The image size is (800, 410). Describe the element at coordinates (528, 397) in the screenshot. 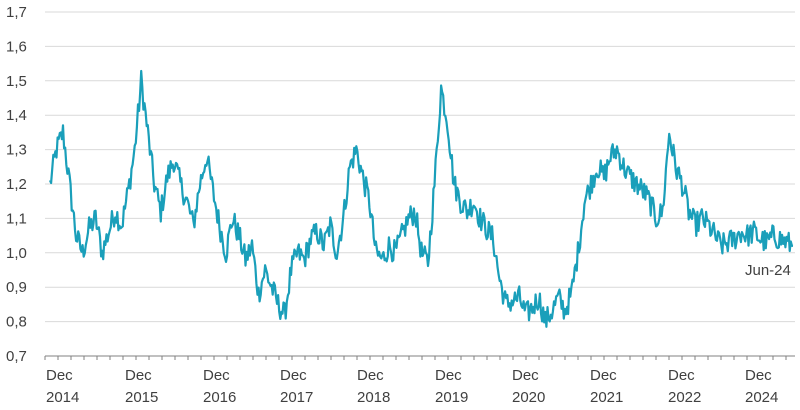

I see `x-tick-year-label: 2020` at that location.